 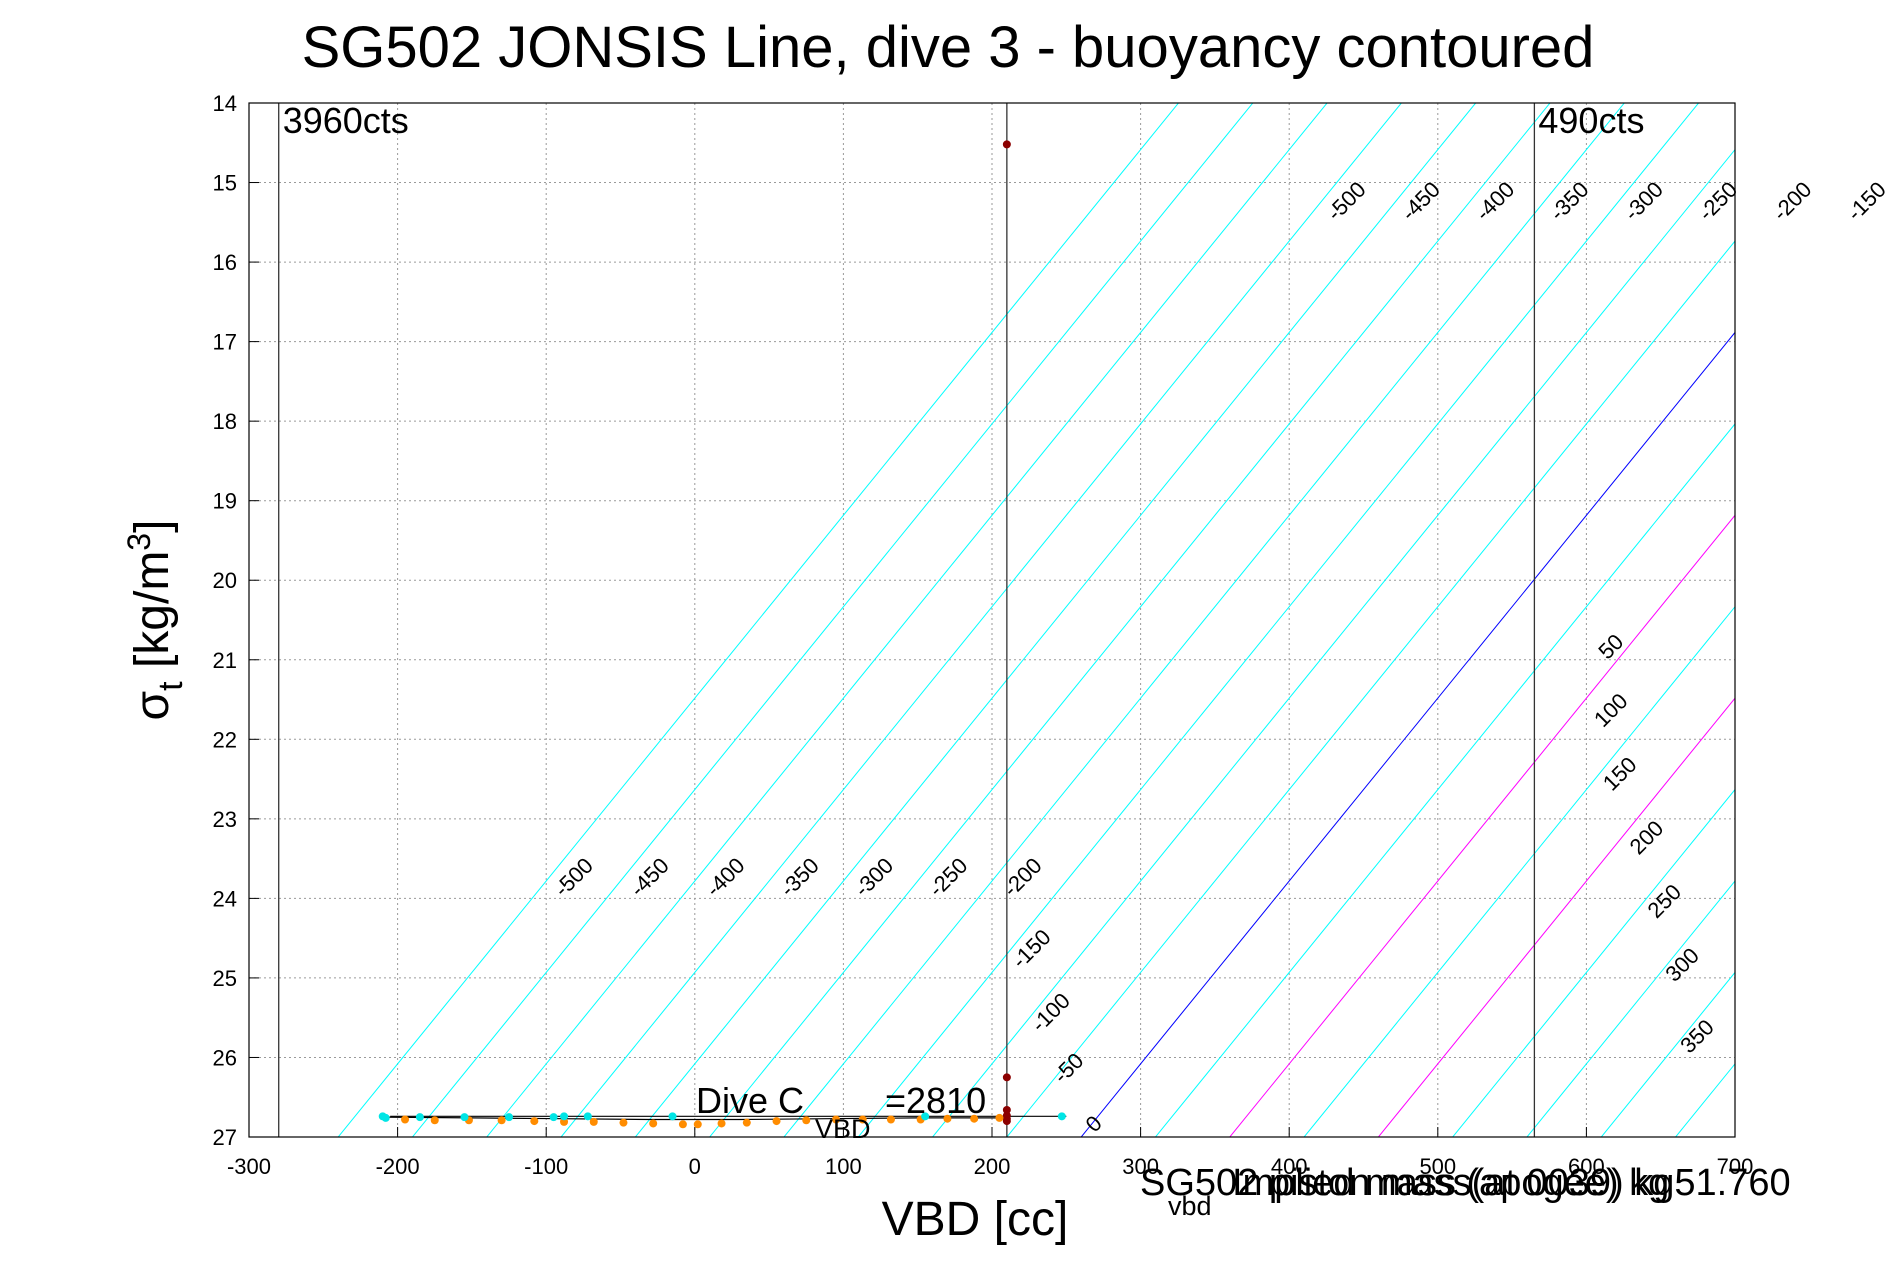 What do you see at coordinates (225, 660) in the screenshot?
I see `y-tick-label: 21` at bounding box center [225, 660].